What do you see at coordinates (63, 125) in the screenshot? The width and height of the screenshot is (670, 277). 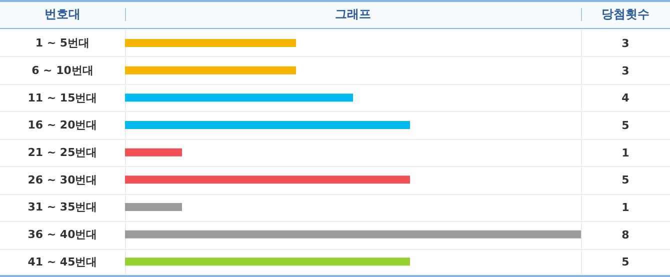 I see `y-tick-label: 16 ~ 20번대` at bounding box center [63, 125].